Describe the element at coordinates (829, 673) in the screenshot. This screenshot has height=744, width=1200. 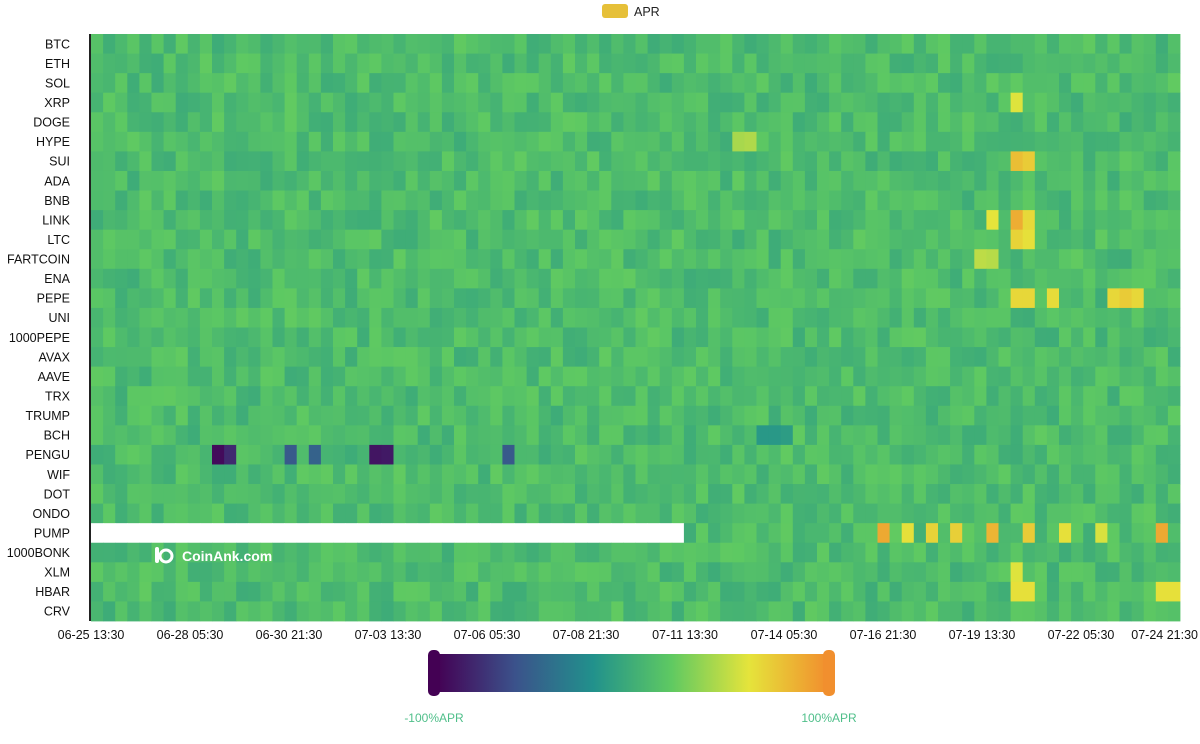
I see `visual-map-max-handle` at that location.